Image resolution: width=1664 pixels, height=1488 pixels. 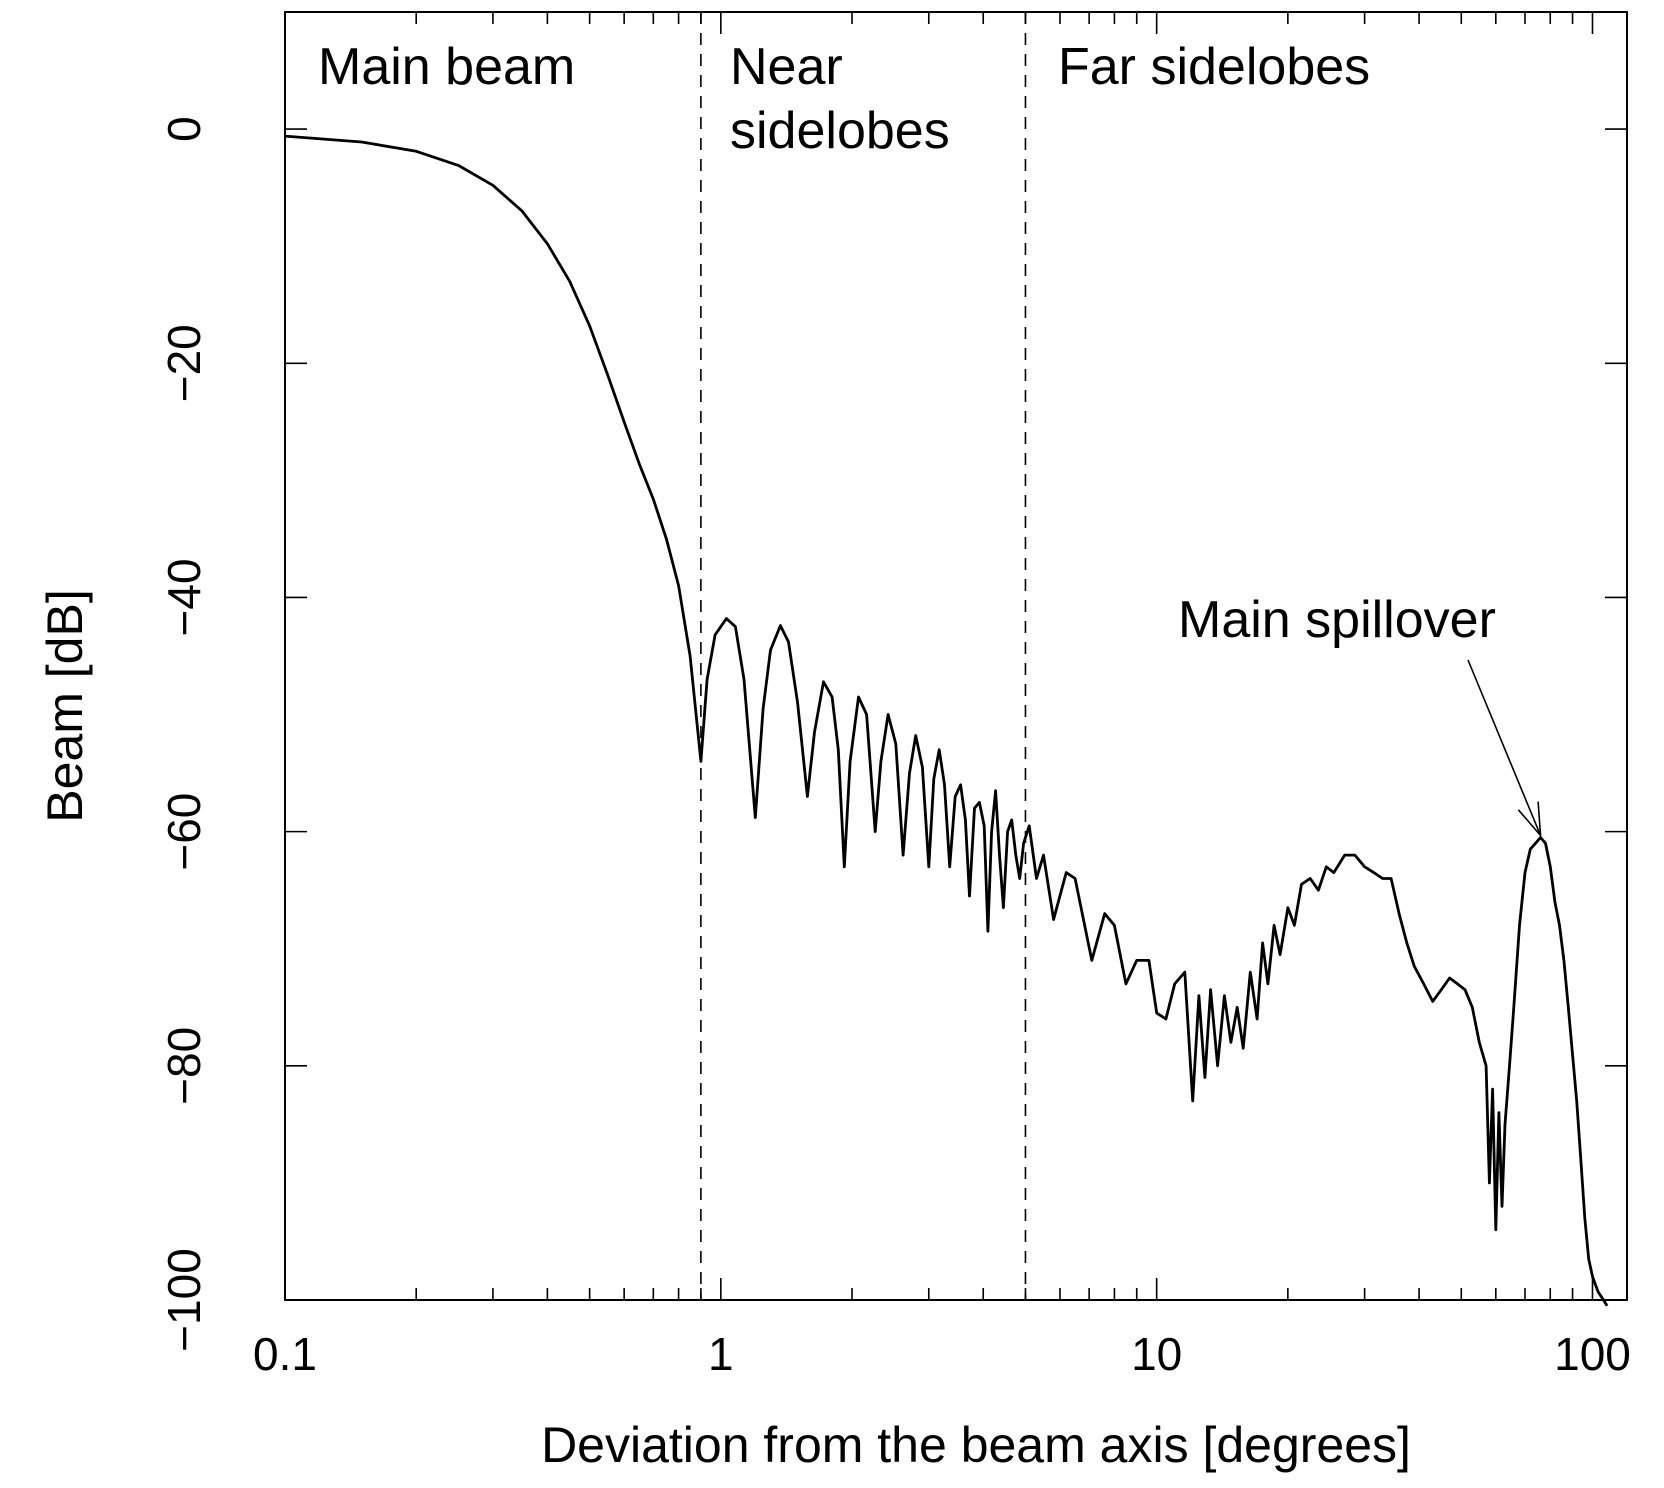 I want to click on x-tick-label: 10, so click(x=1156, y=1354).